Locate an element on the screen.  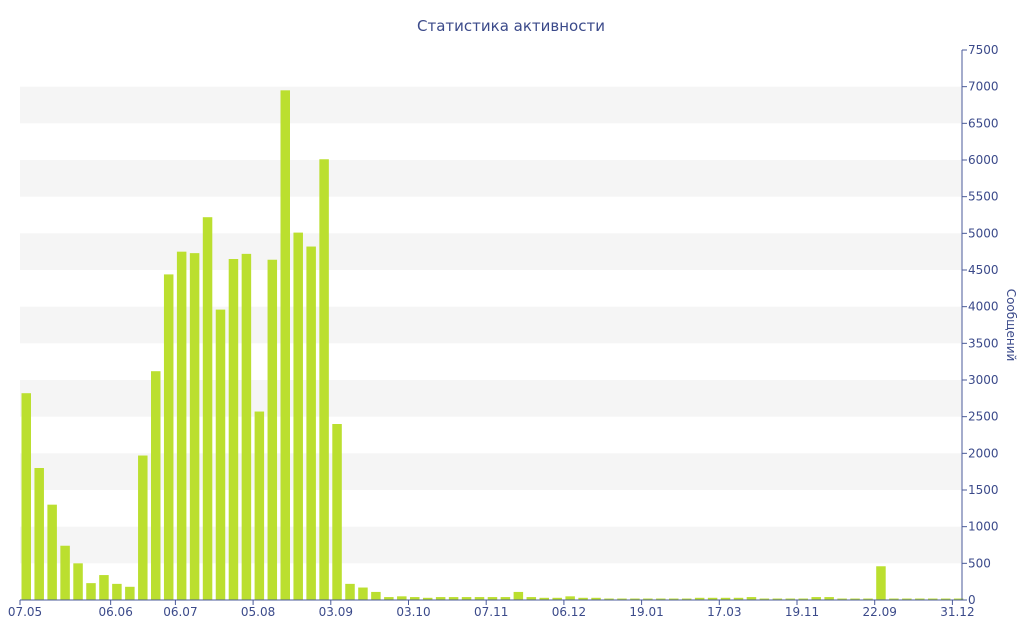
y-tick-label: 7500 is located at coordinates (983, 50).